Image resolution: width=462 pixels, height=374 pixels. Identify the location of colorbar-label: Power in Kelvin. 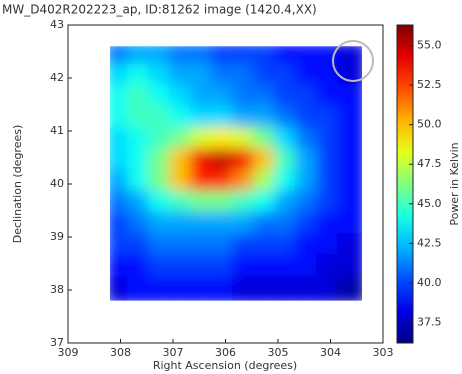
(454, 183).